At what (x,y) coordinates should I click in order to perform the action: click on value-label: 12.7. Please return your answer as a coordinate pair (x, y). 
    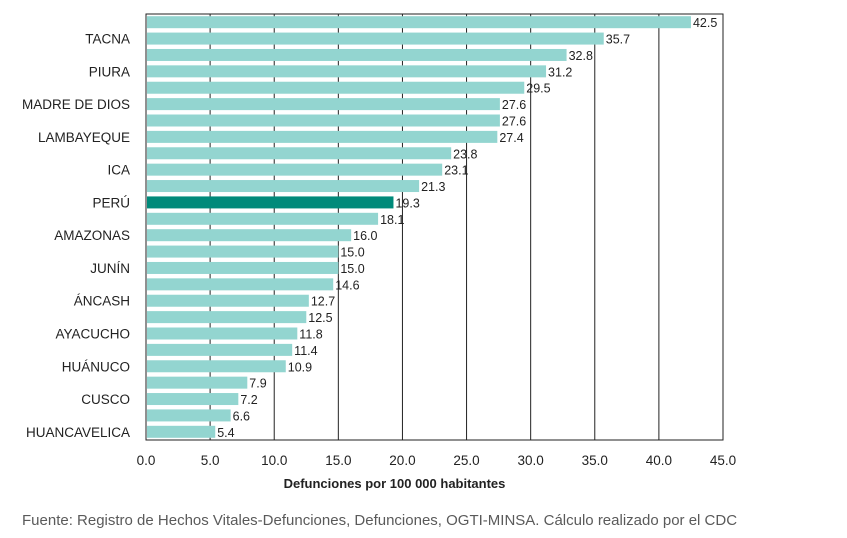
    Looking at the image, I should click on (323, 302).